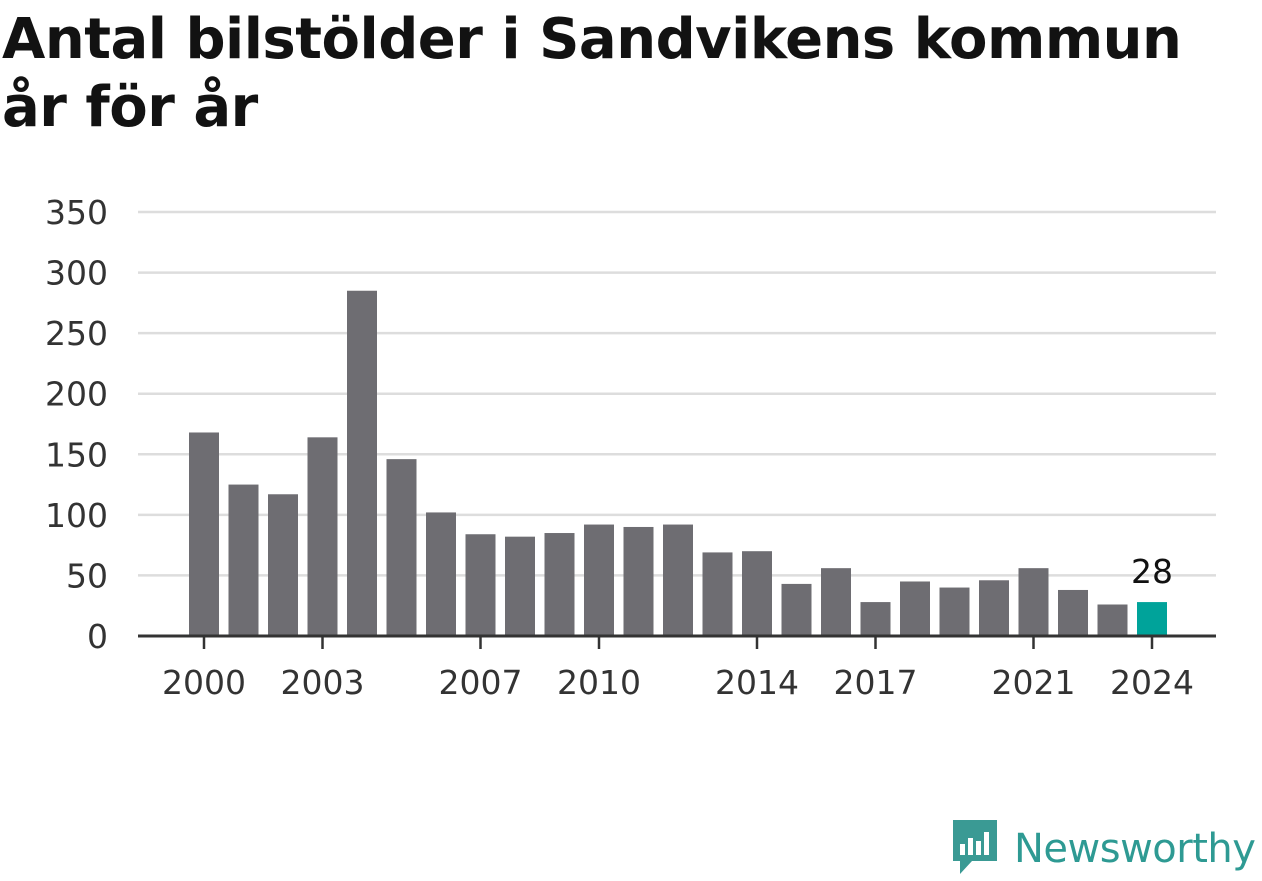 The image size is (1262, 881). I want to click on bar-2003, so click(322, 536).